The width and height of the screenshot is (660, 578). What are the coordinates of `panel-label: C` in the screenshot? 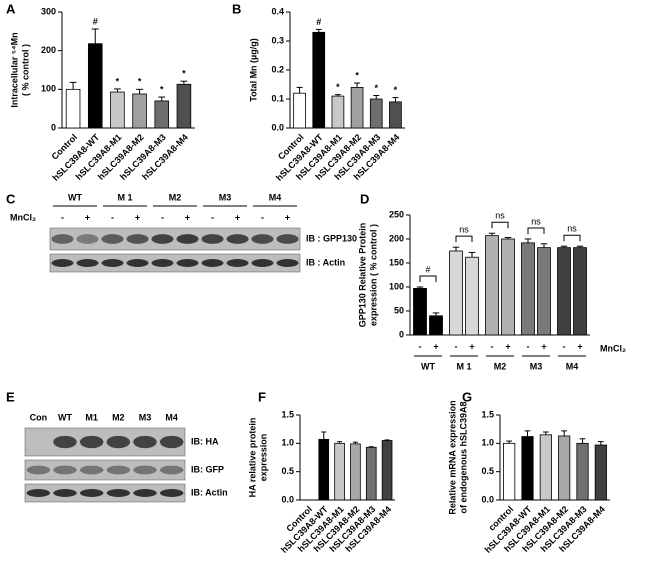 It's located at (11, 198).